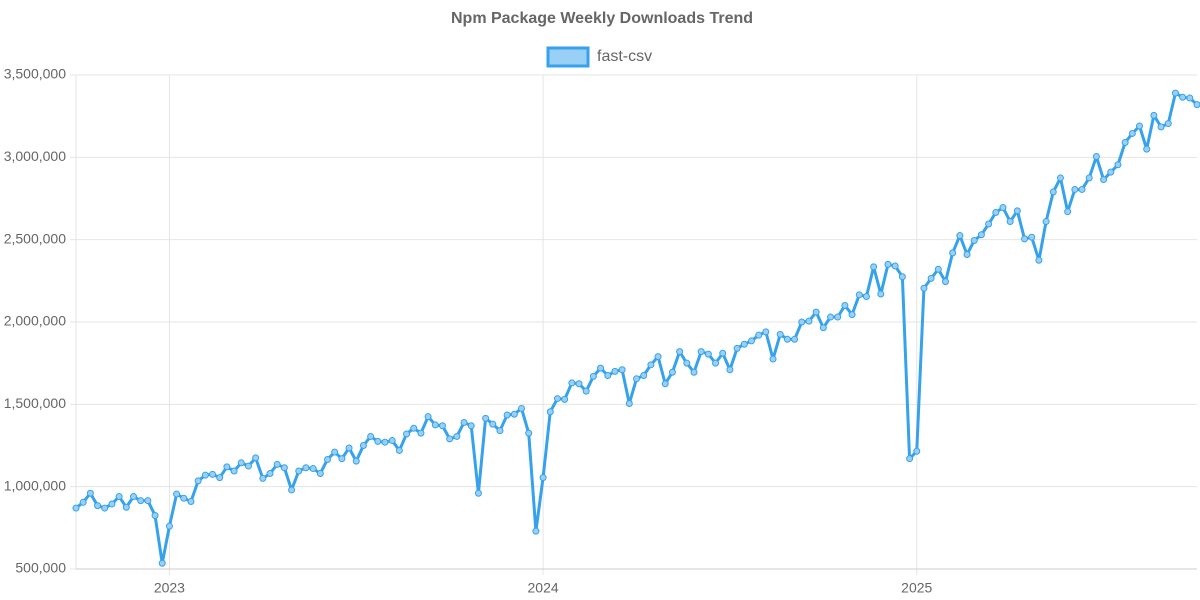  Describe the element at coordinates (35, 485) in the screenshot. I see `y-tick-label: 1,000,000` at that location.